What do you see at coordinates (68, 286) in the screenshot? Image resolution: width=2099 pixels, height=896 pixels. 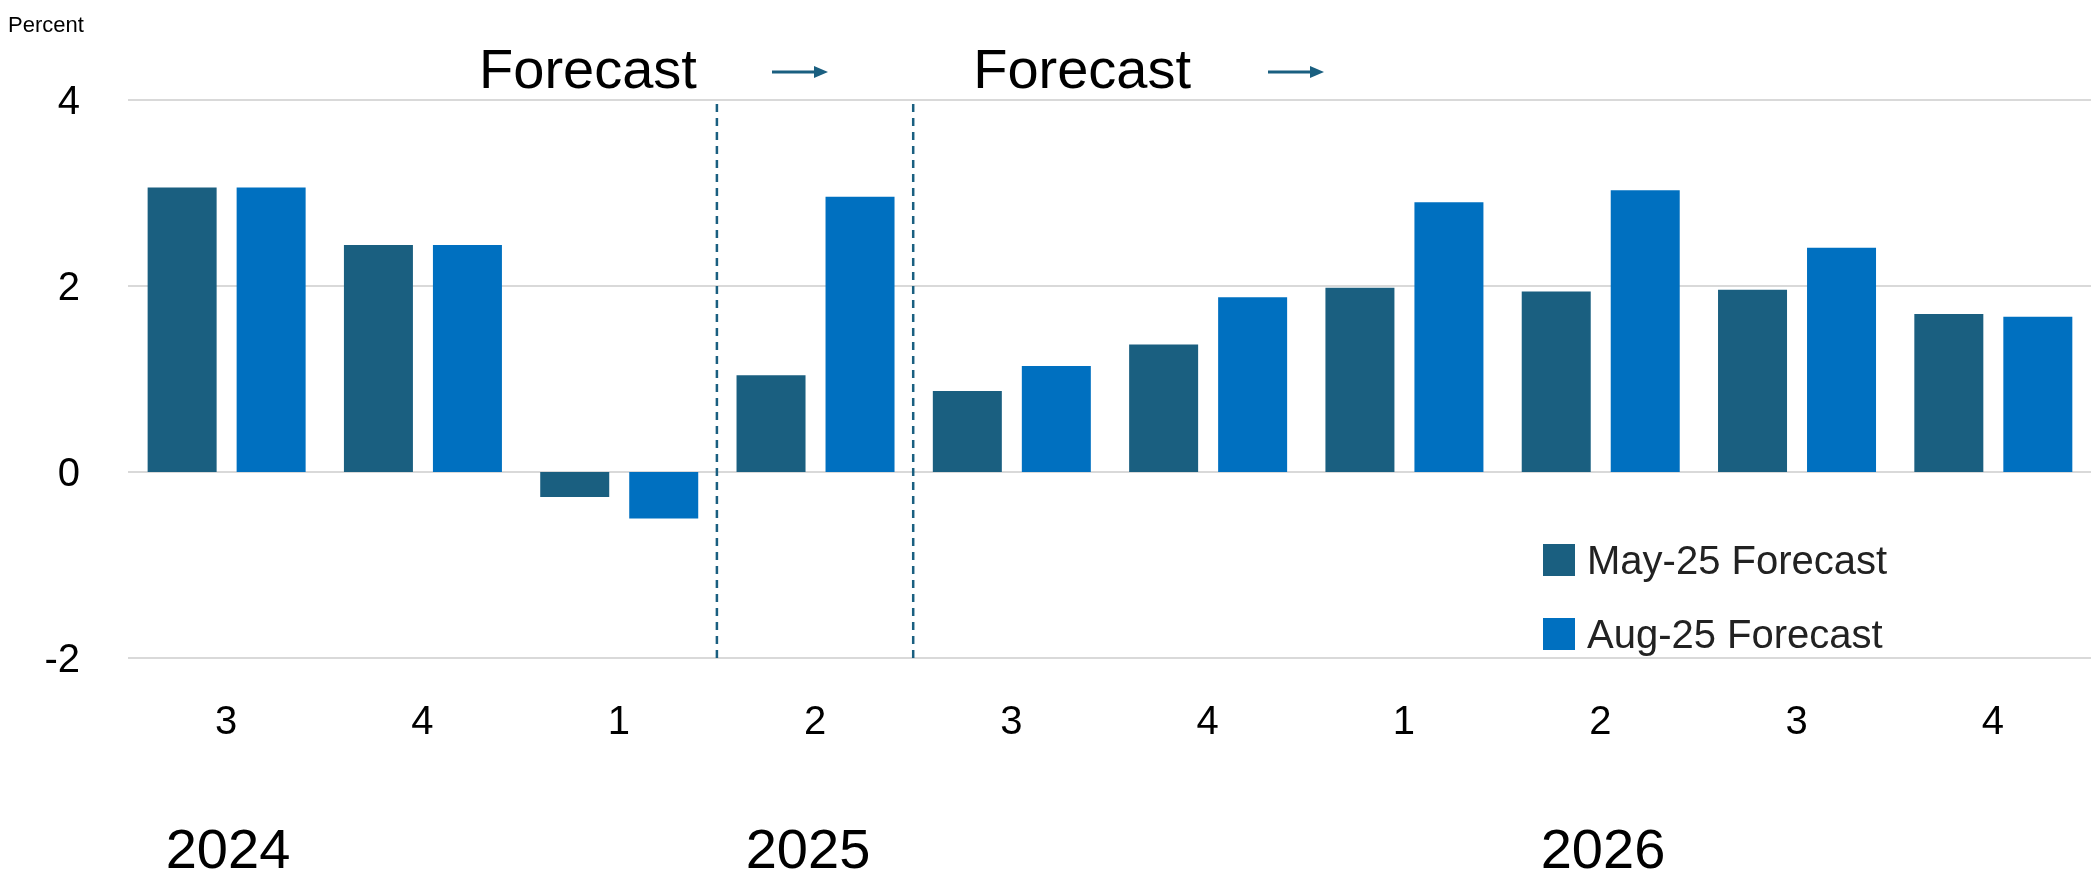 I see `y-tick-label: 2` at bounding box center [68, 286].